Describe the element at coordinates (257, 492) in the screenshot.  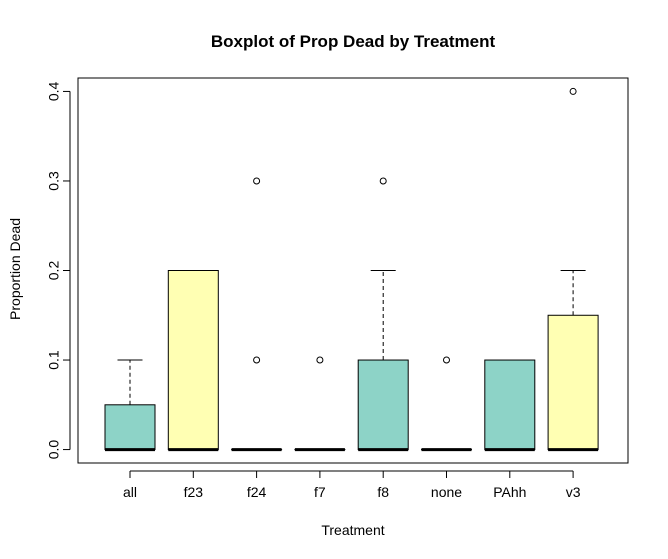
I see `x-tick-label: f24` at that location.